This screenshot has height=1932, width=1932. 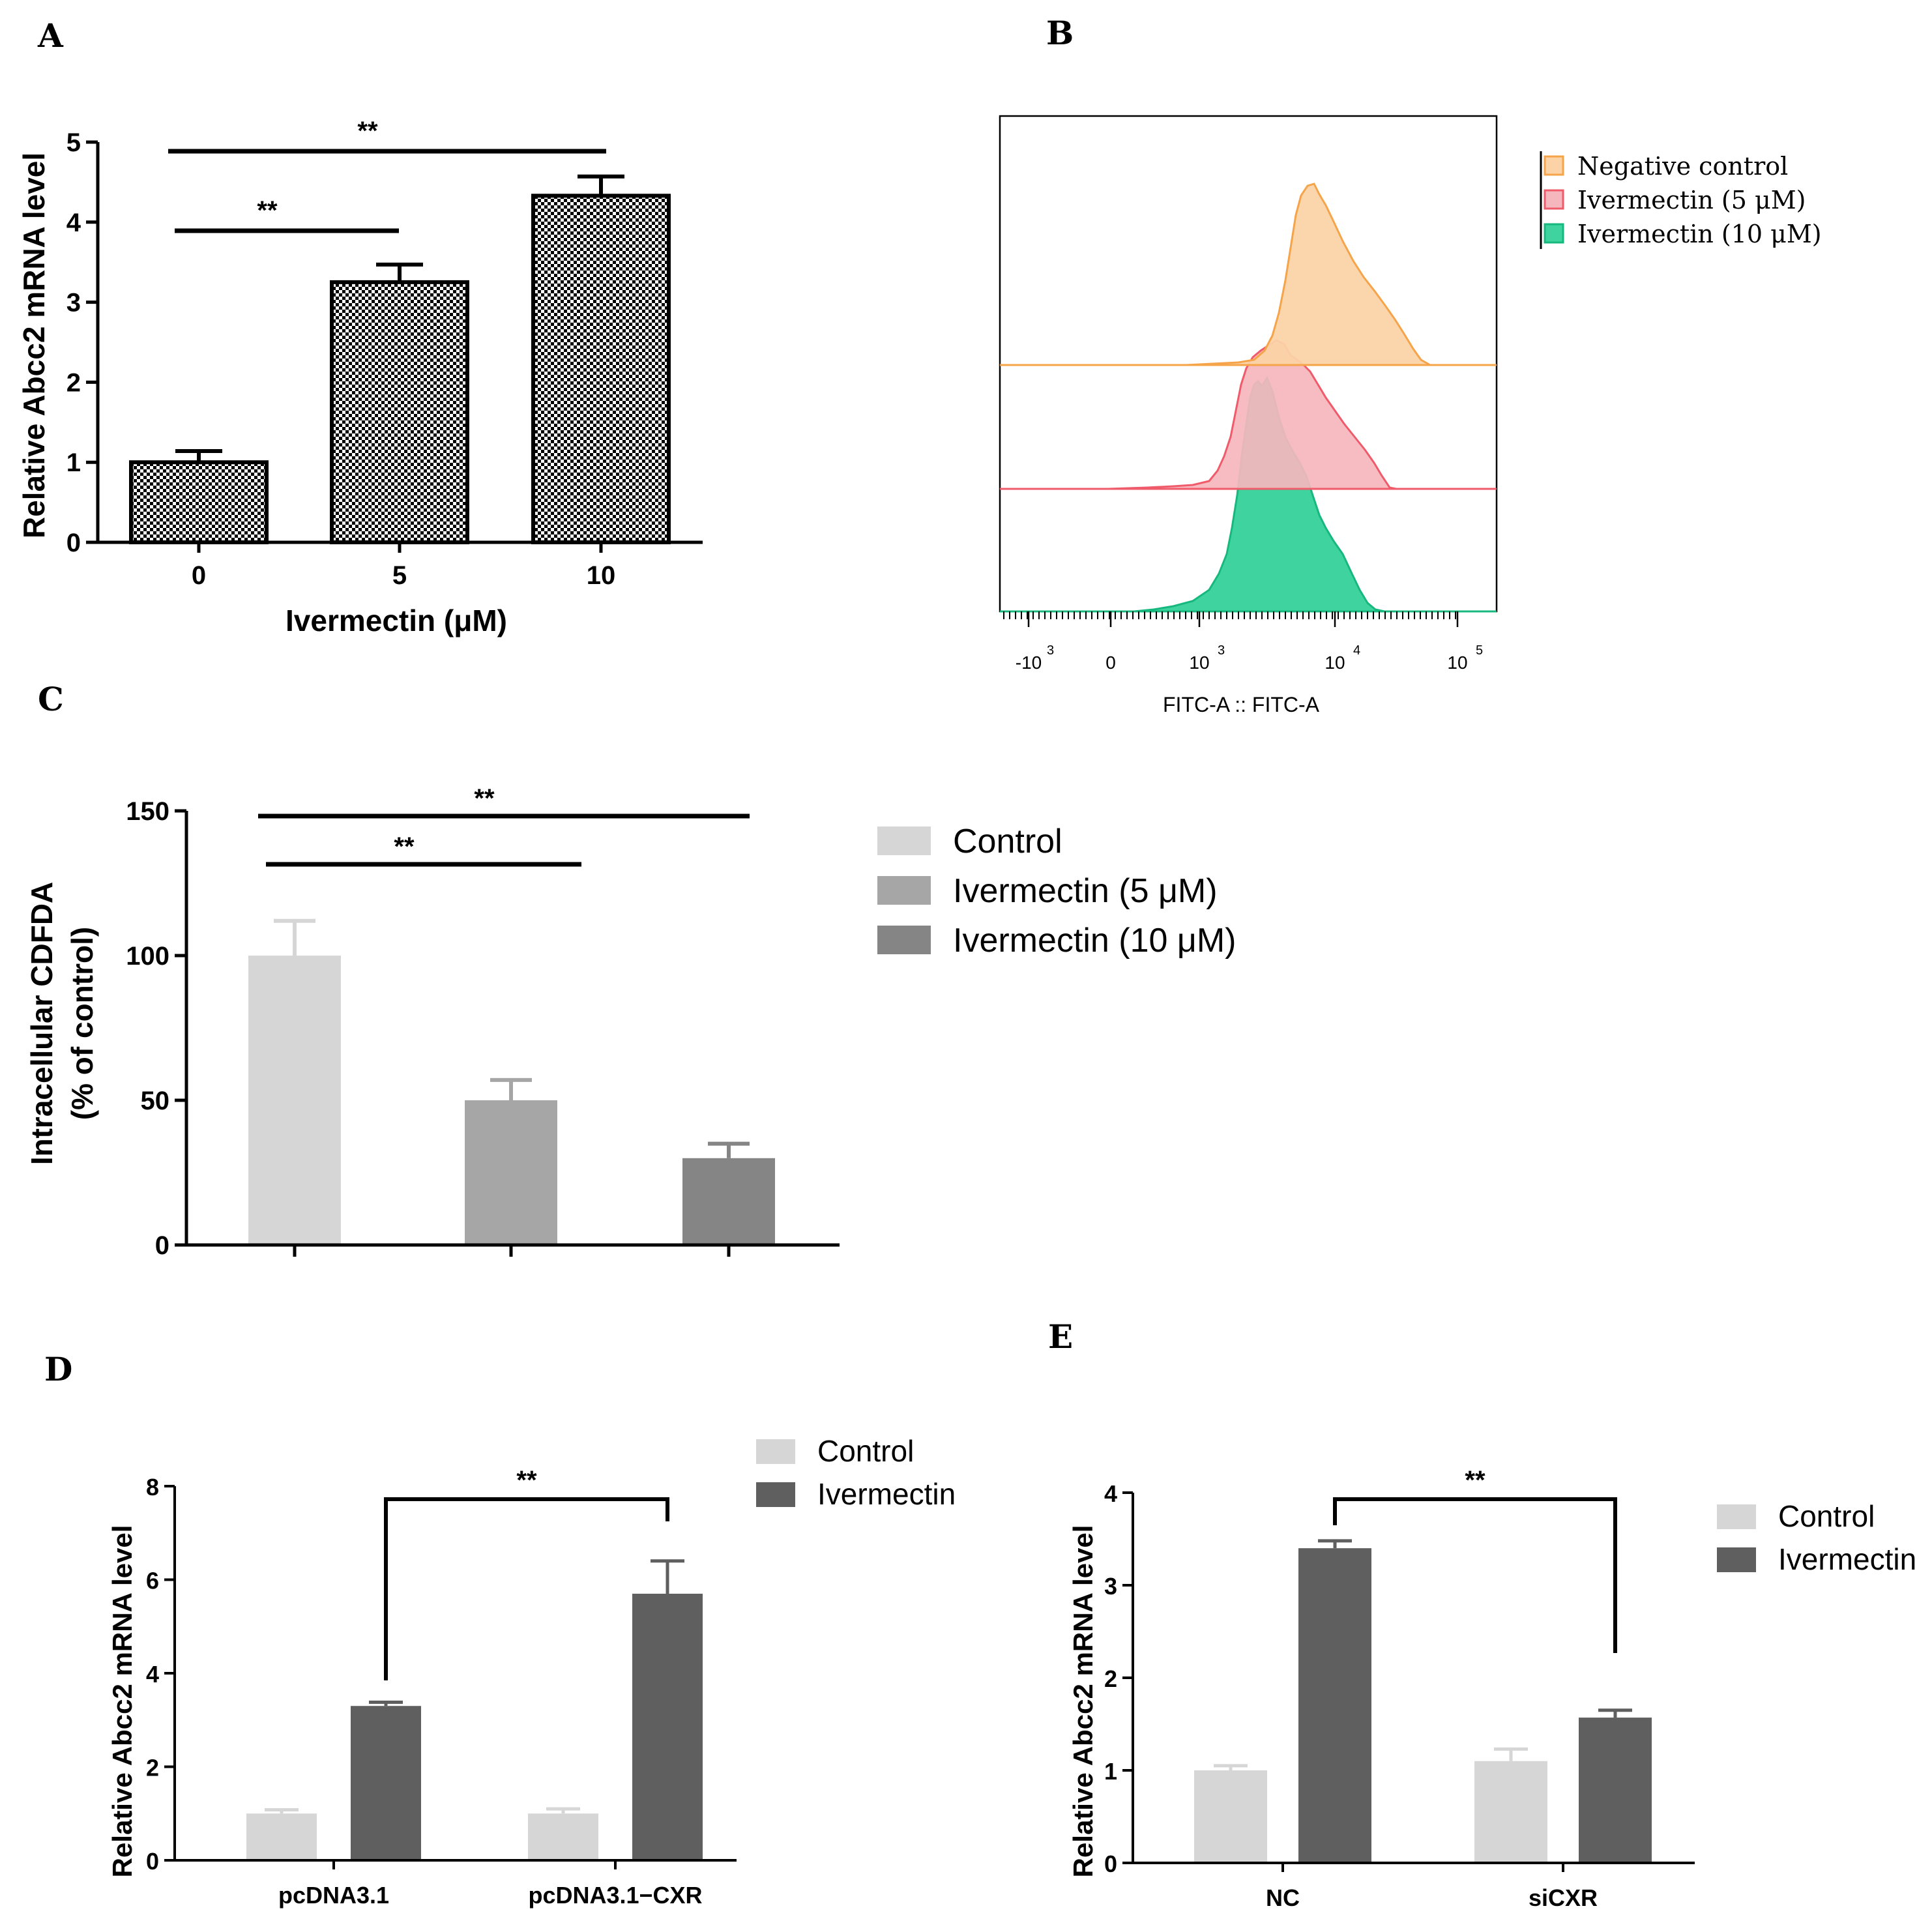 I want to click on bar-pcdna3-1-ivermectin, so click(x=386, y=1783).